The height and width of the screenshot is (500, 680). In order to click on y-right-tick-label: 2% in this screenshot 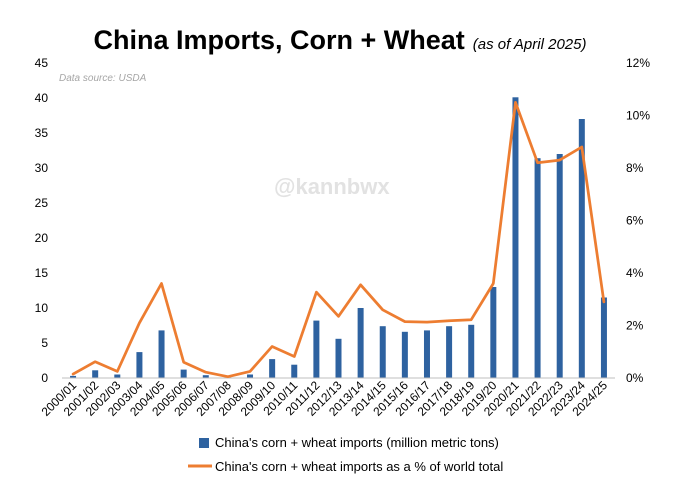, I will do `click(635, 326)`.